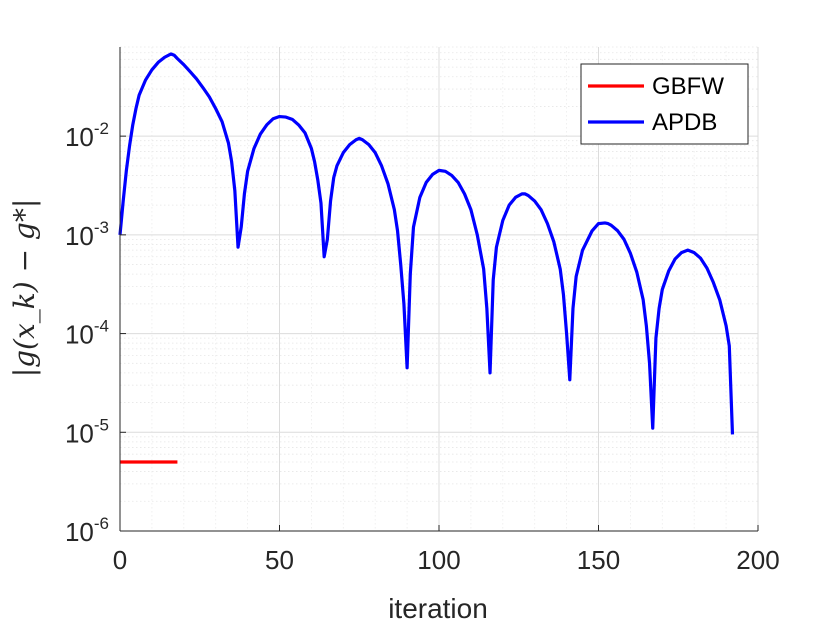 This screenshot has height=630, width=840. I want to click on x-tick-label: 150, so click(598, 560).